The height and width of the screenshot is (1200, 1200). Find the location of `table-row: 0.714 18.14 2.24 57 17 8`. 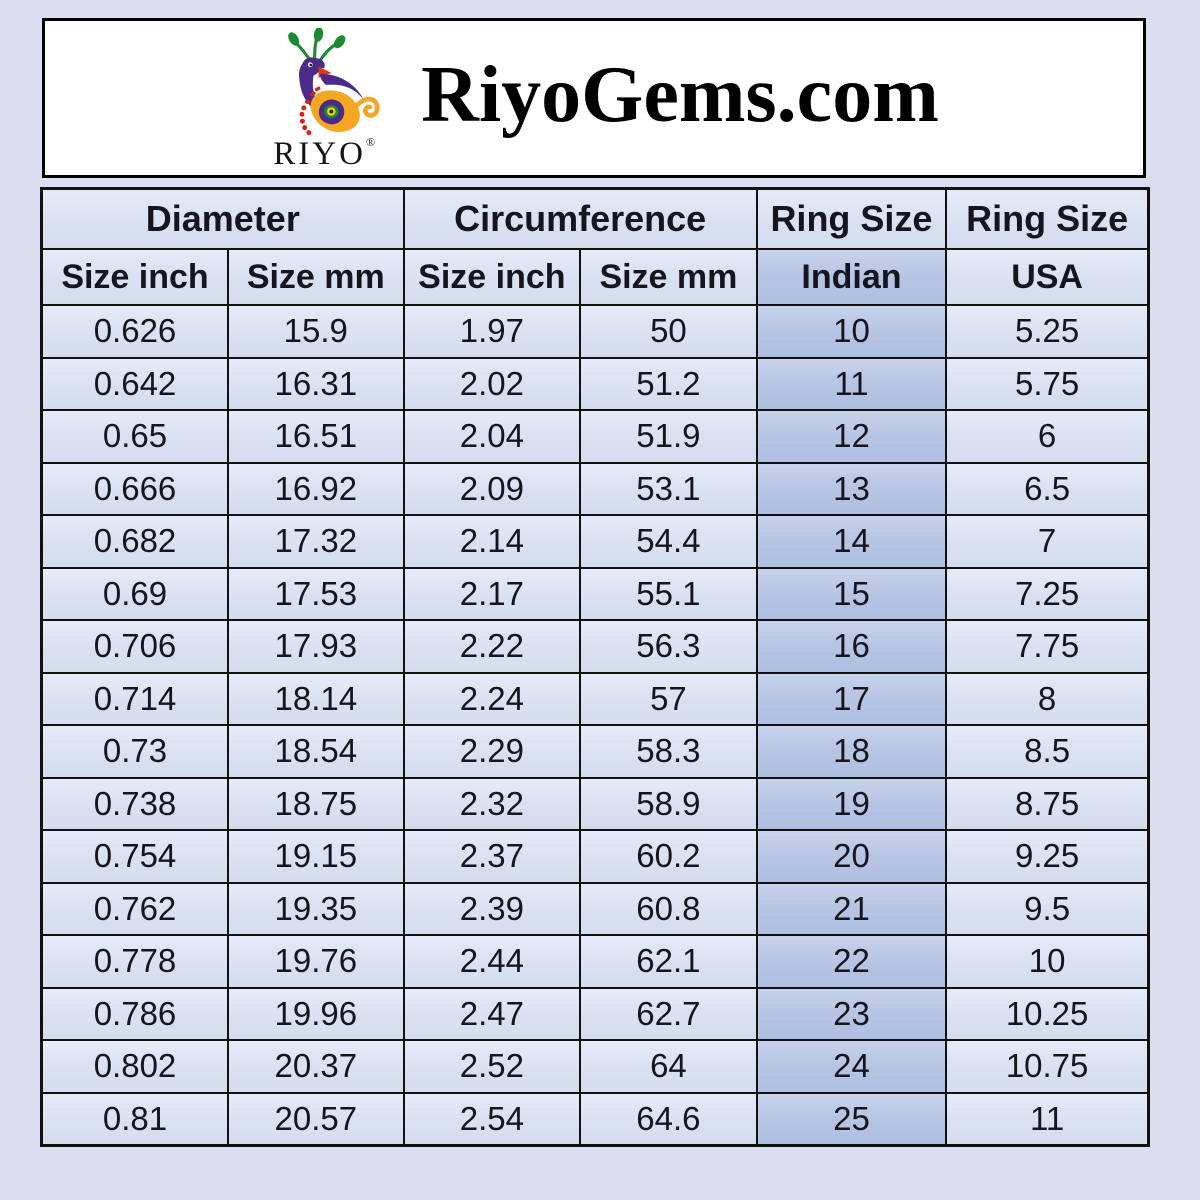

table-row: 0.714 18.14 2.24 57 17 8 is located at coordinates (595, 698).